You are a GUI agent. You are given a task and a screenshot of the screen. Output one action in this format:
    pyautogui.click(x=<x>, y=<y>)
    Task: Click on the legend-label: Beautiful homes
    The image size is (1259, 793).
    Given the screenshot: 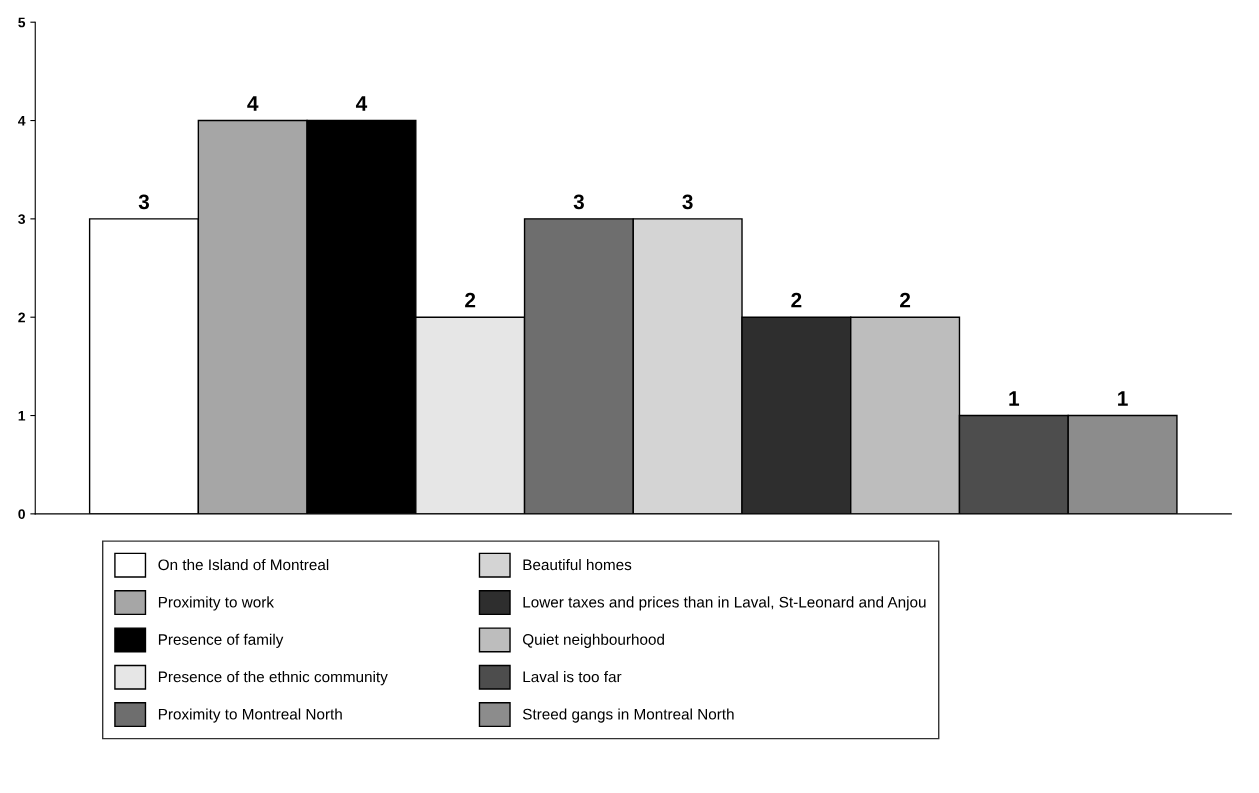 What is the action you would take?
    pyautogui.click(x=577, y=564)
    